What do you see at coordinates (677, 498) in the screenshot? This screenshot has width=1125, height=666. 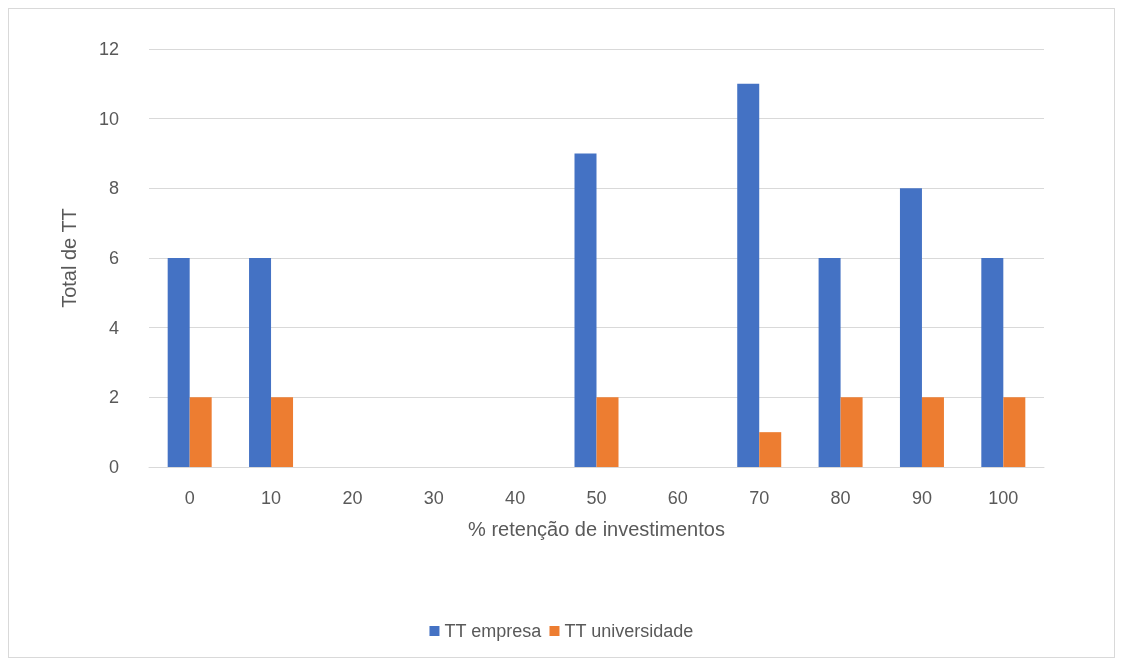 I see `x-tick-label: 60` at bounding box center [677, 498].